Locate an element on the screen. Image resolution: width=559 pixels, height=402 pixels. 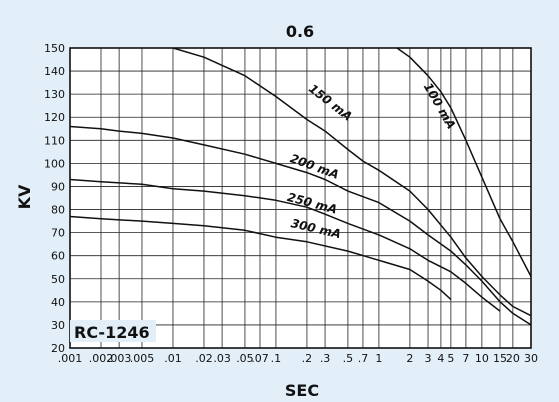
y-tick-label: 100 is located at coordinates (54, 163).